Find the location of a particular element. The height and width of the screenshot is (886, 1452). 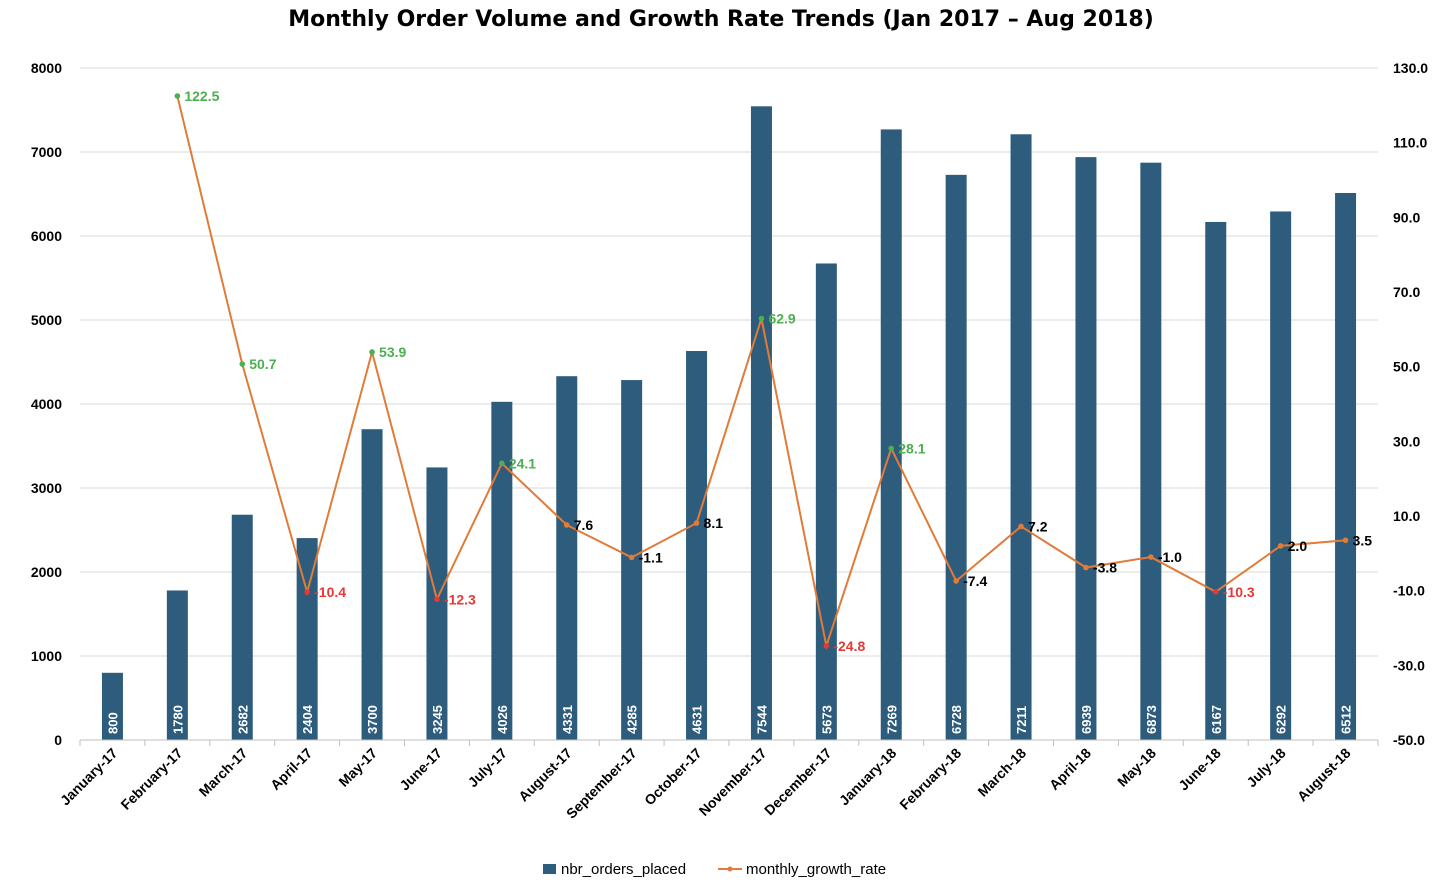

line-value-label: 2.0 is located at coordinates (1298, 546).